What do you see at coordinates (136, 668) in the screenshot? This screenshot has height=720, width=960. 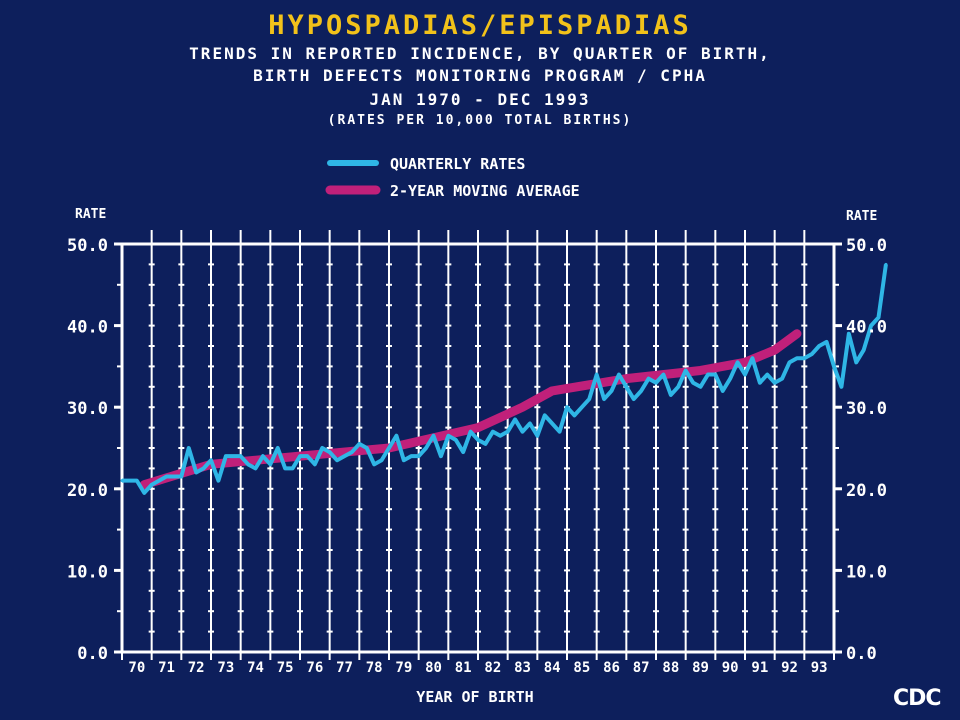 I see `x-tick-label: 70` at bounding box center [136, 668].